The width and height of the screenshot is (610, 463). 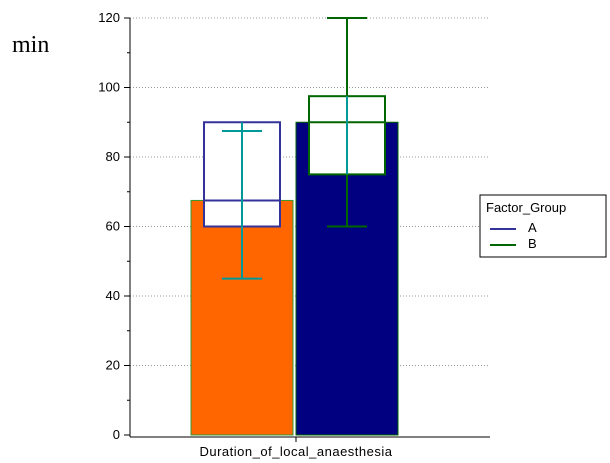 I want to click on y-axis-unit-label: min, so click(x=30, y=45).